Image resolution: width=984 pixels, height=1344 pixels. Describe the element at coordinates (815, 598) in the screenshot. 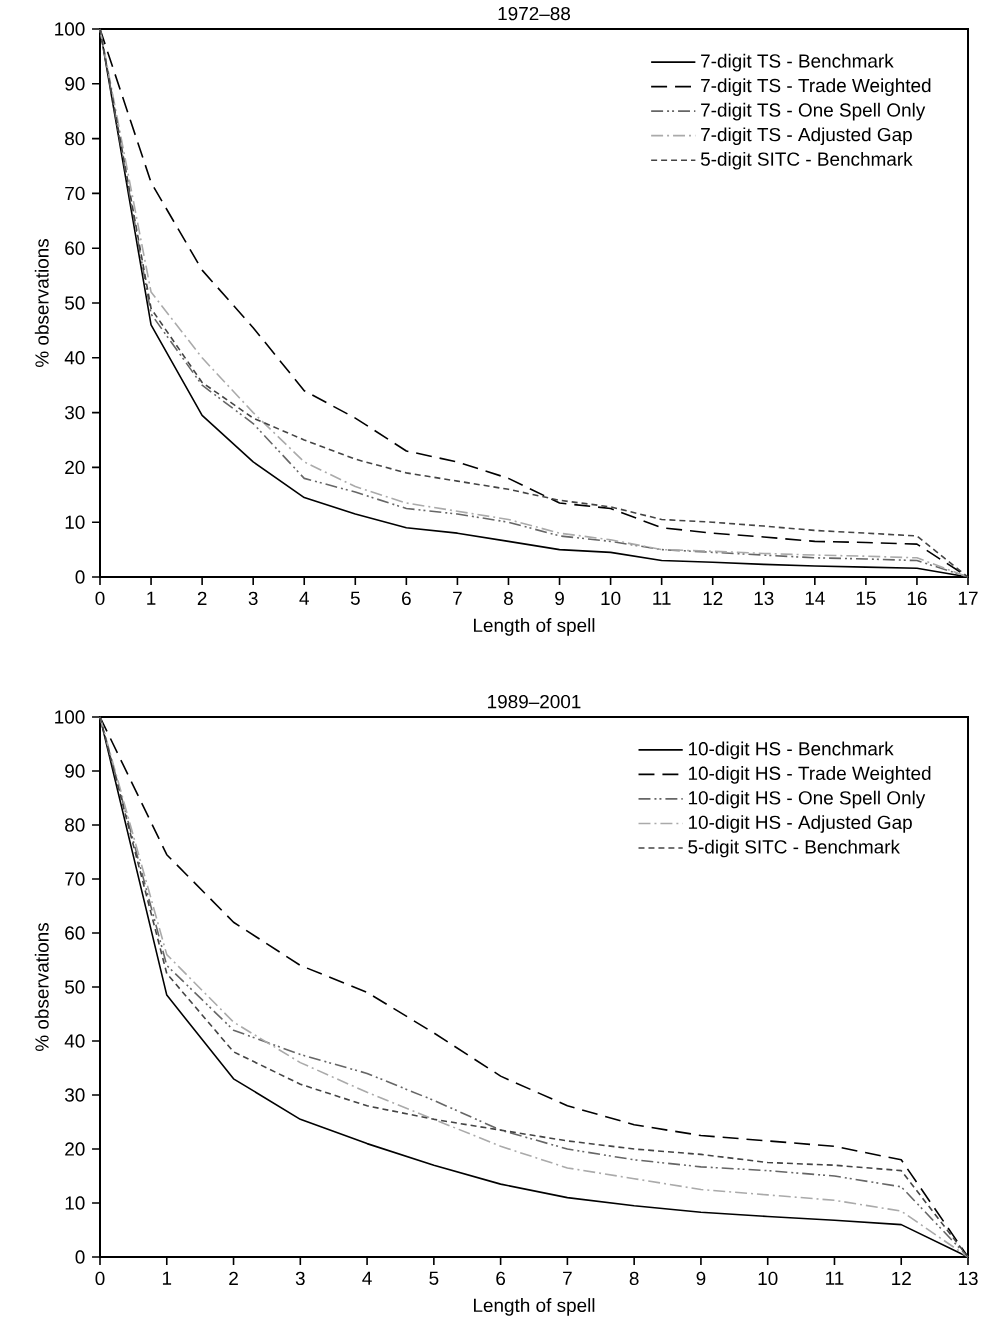

I see `x-tick-label: 14` at that location.